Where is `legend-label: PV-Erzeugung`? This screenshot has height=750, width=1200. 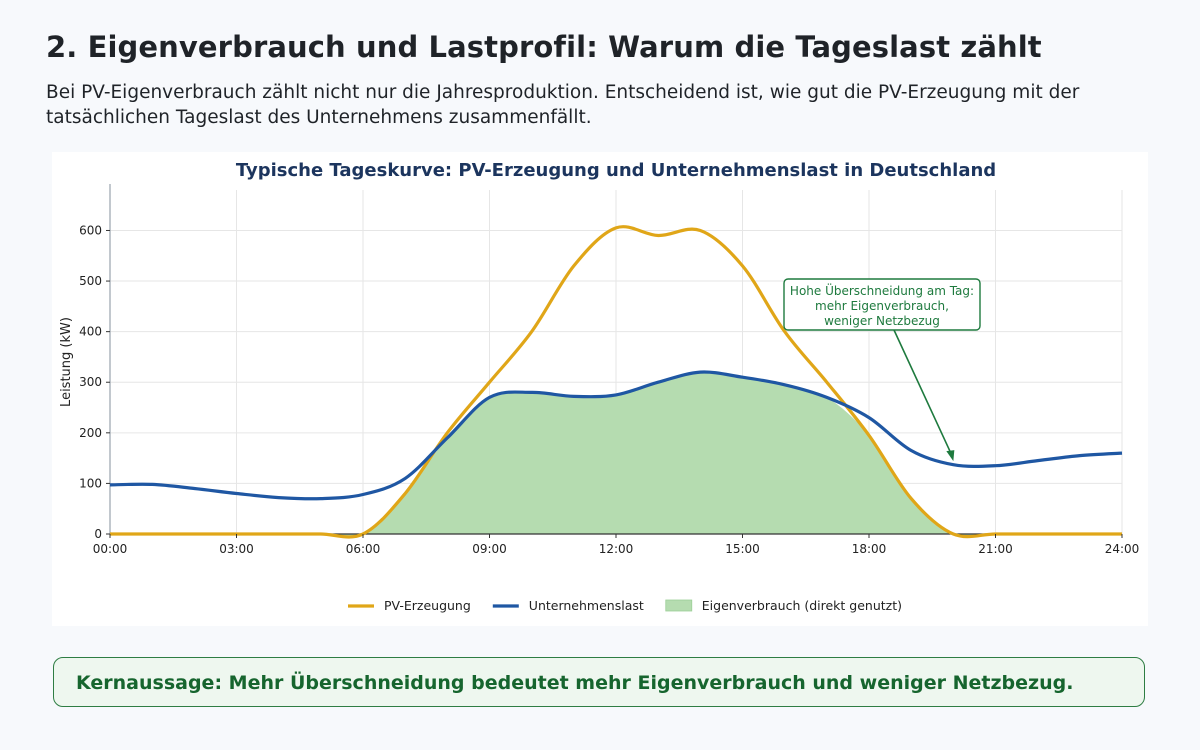
legend-label: PV-Erzeugung is located at coordinates (427, 605).